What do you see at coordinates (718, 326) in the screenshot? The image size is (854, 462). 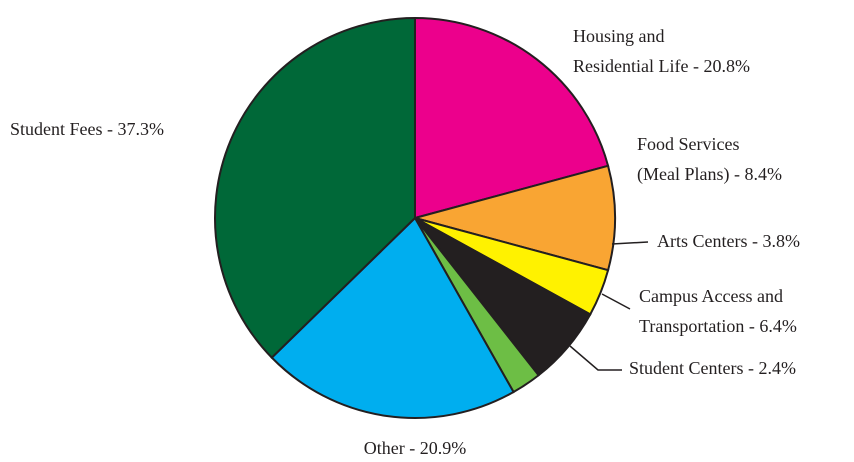 I see `slice-label: Transportation - 6.4%` at bounding box center [718, 326].